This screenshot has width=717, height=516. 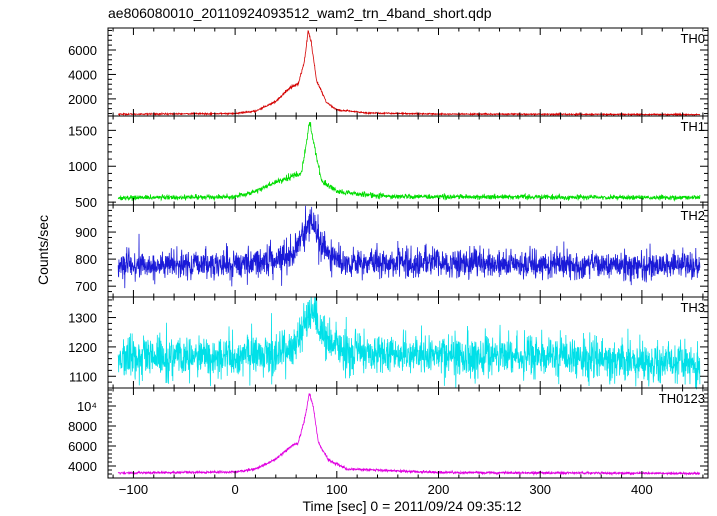 I want to click on panel-label: TH1, so click(x=692, y=126).